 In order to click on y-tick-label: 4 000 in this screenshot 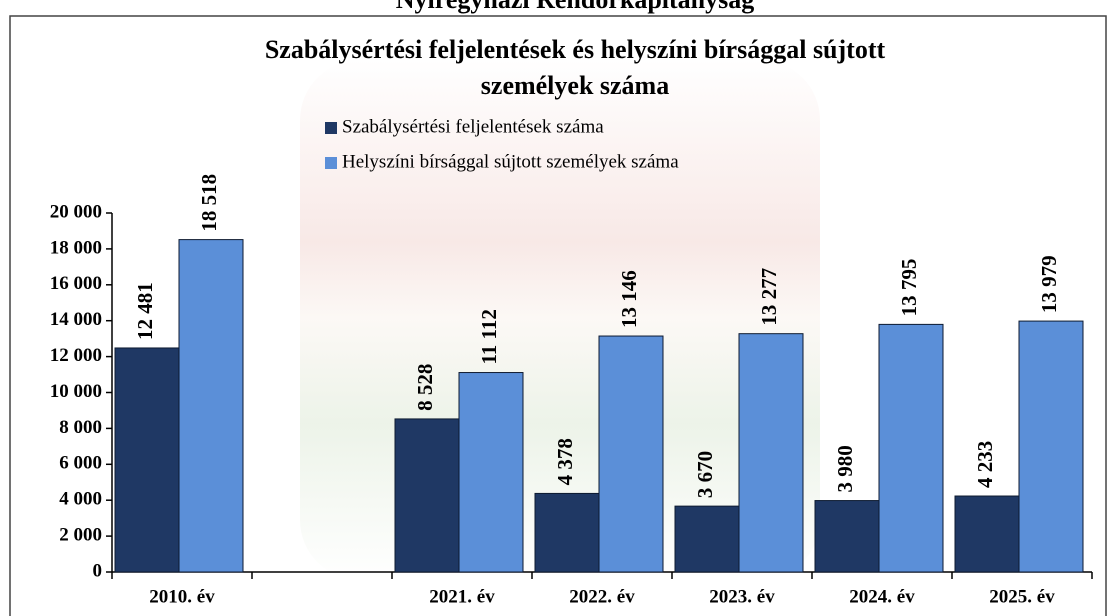, I will do `click(80, 499)`.